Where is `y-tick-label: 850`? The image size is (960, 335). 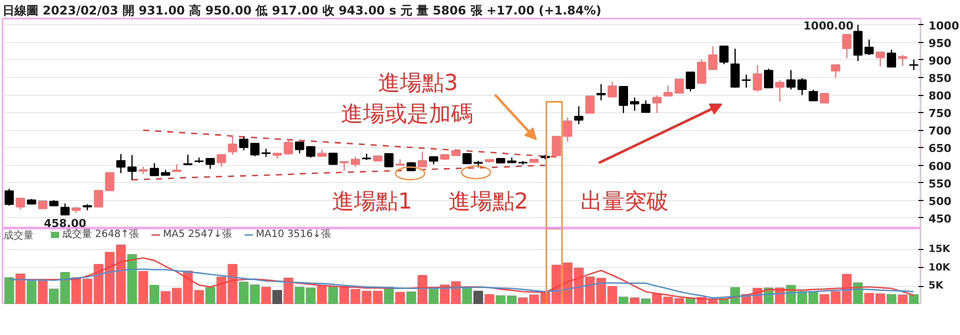
y-tick-label: 850 is located at coordinates (940, 78).